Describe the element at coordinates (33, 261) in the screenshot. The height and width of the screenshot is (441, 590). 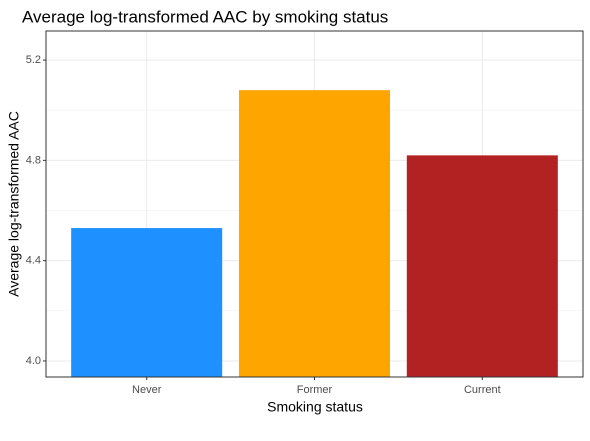
I see `y-tick-label: 4.4` at that location.